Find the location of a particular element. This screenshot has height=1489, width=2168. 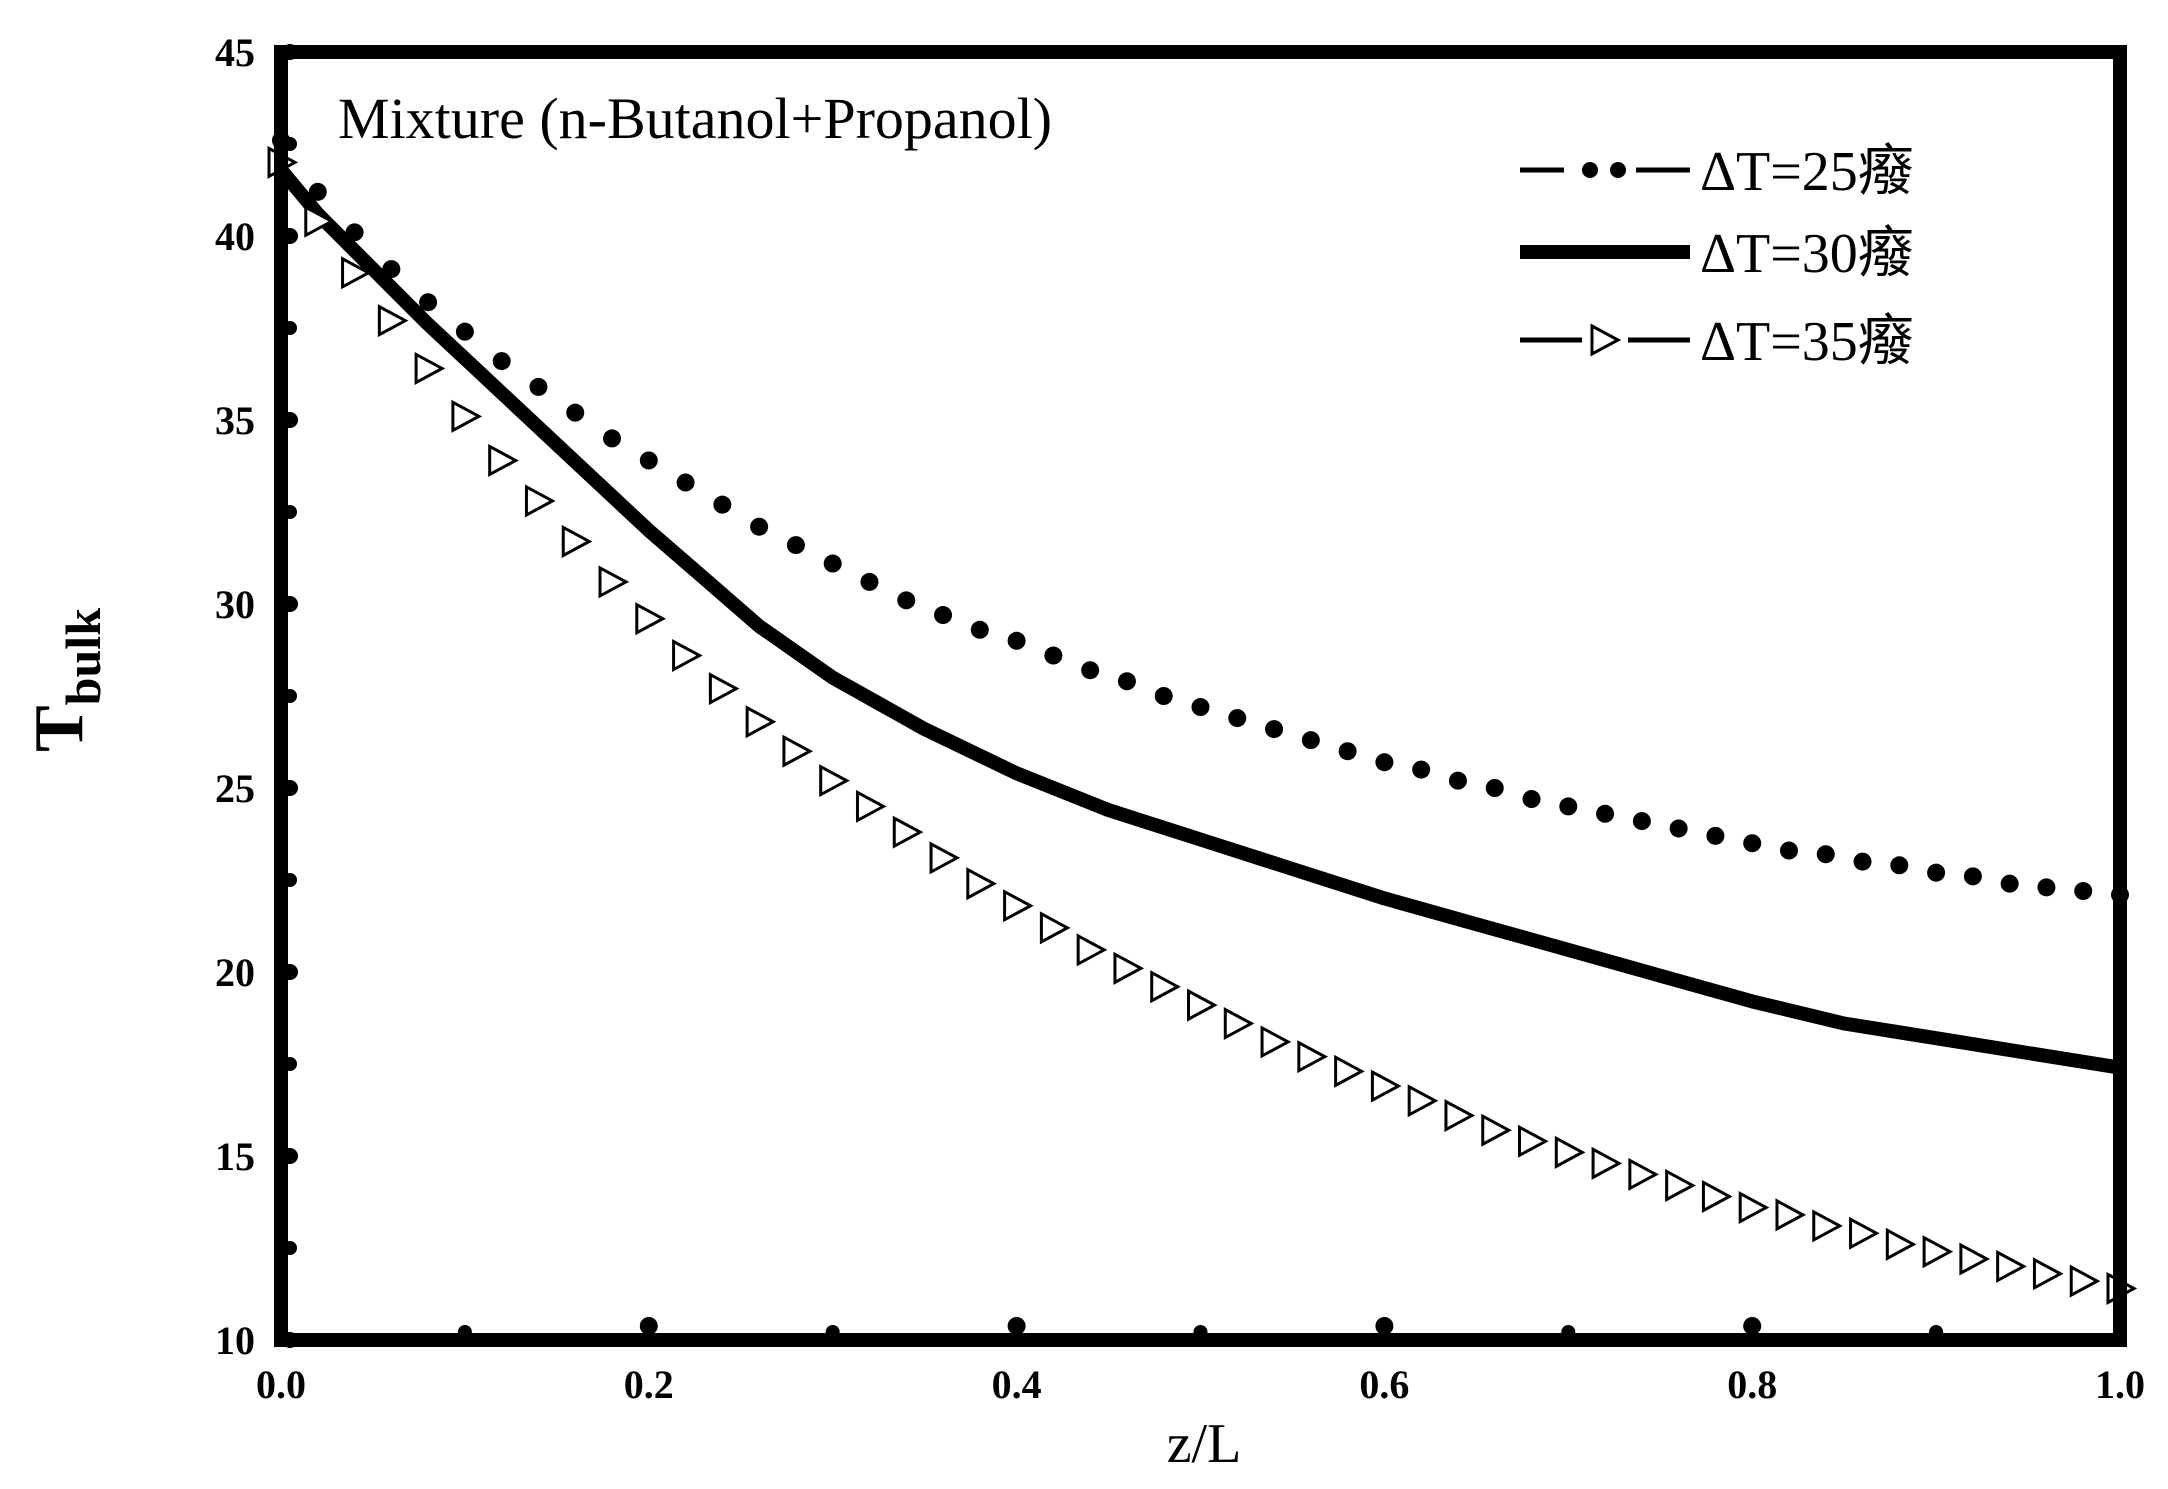

legend-marker-triangle is located at coordinates (1606, 340).